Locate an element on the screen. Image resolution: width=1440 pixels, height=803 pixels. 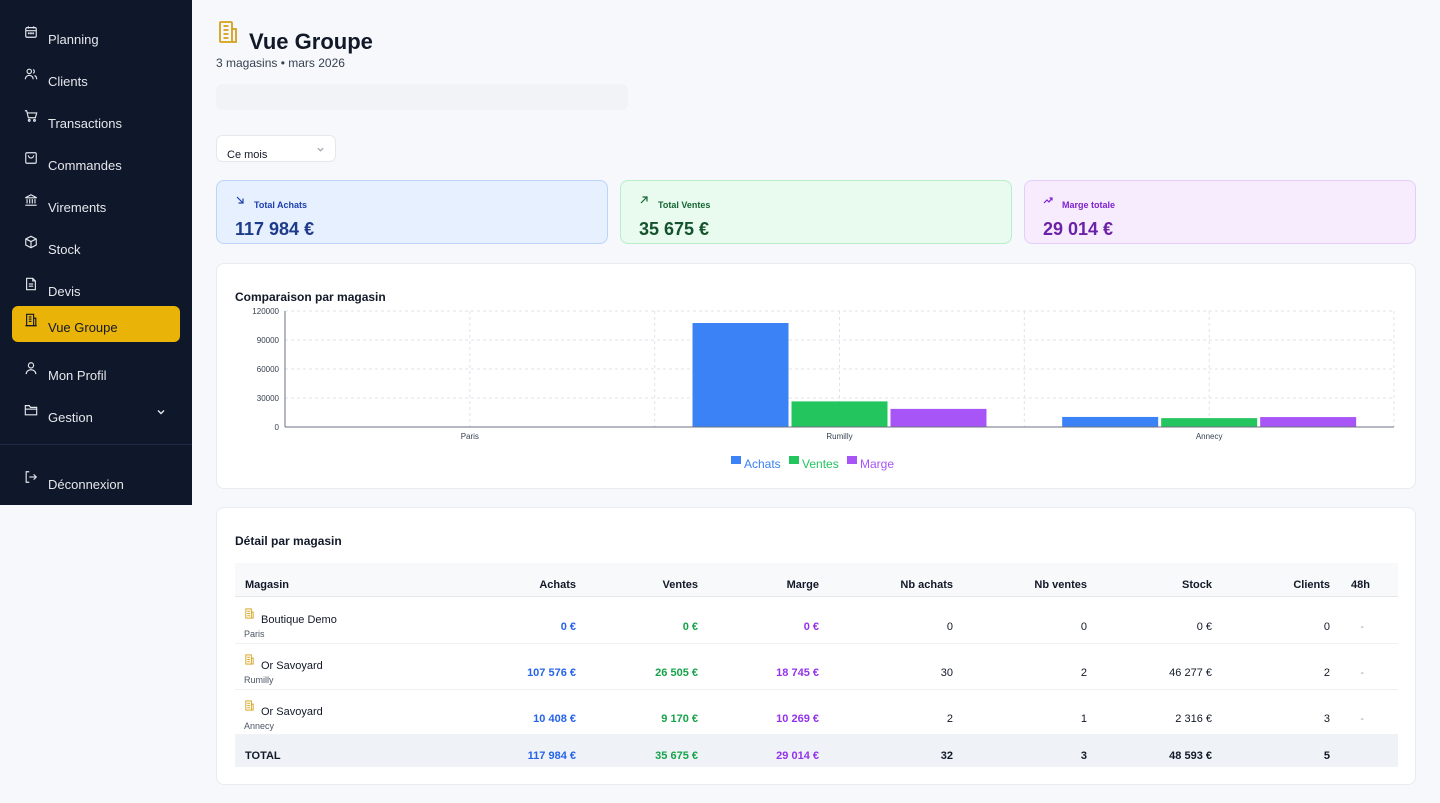
cell-nb-ventes: 2 is located at coordinates (1083, 673).